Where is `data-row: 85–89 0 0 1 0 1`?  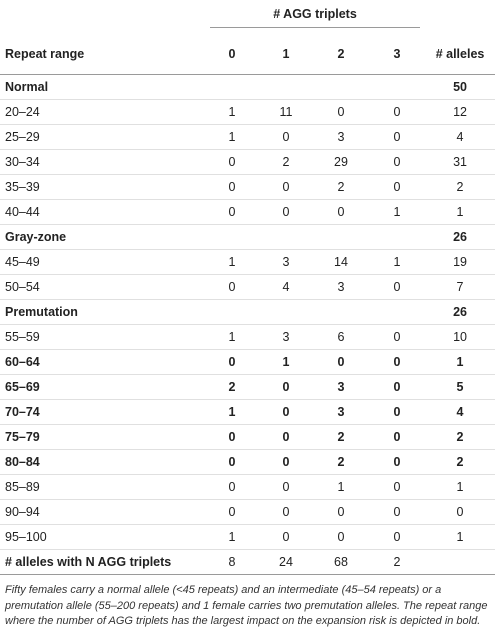
data-row: 85–89 0 0 1 0 1 is located at coordinates (247, 487).